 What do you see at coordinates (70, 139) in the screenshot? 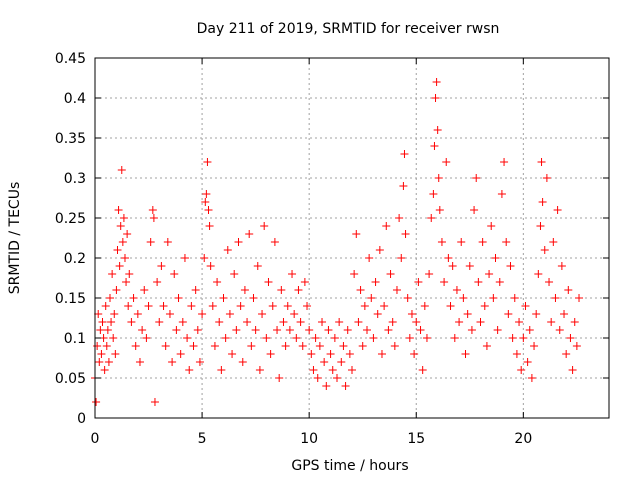
I see `y-tick-label: 0.35` at bounding box center [70, 139].